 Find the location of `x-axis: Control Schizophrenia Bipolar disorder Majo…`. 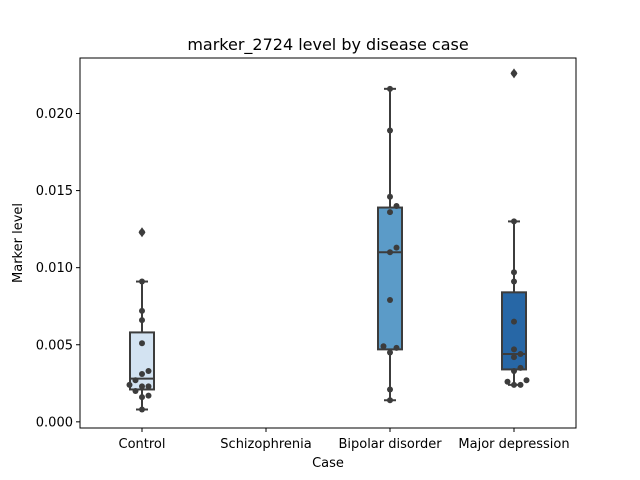

x-axis: Control Schizophrenia Bipolar disorder Majo… is located at coordinates (344, 440).